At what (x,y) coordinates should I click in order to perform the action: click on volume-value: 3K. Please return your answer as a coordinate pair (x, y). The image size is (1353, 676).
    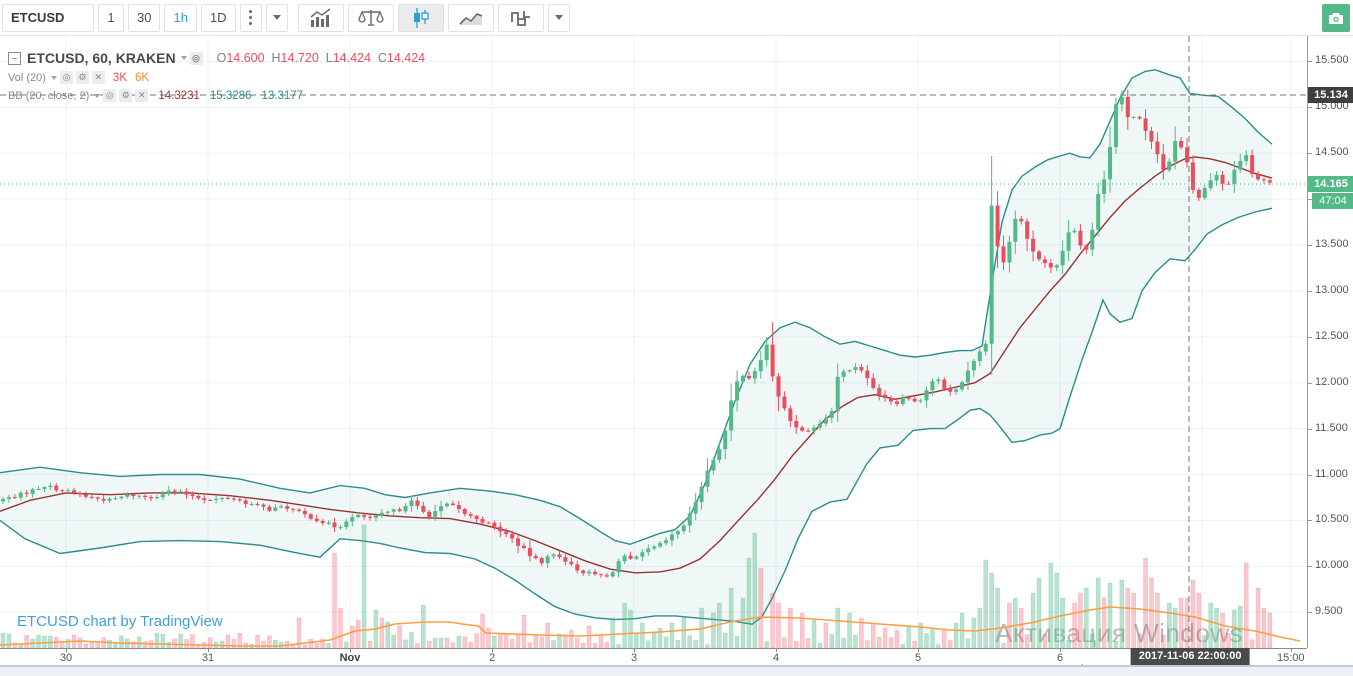
    Looking at the image, I should click on (119, 77).